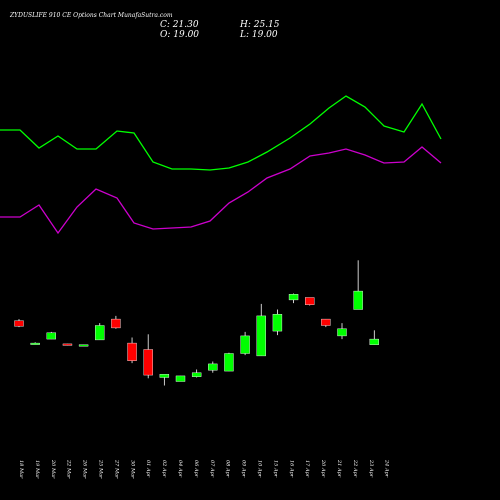  I want to click on x-tick-label: 20 Mar, so click(53, 469).